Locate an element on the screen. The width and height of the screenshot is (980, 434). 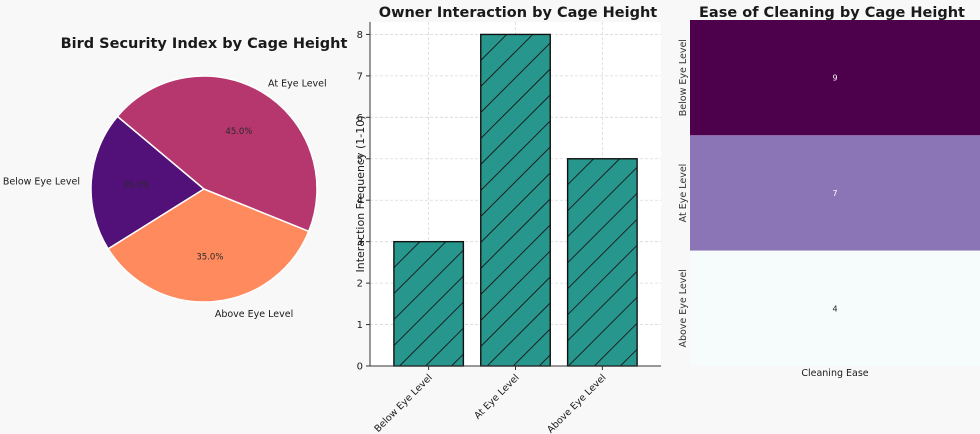
bar-y-tick-label: 7 is located at coordinates (360, 76).